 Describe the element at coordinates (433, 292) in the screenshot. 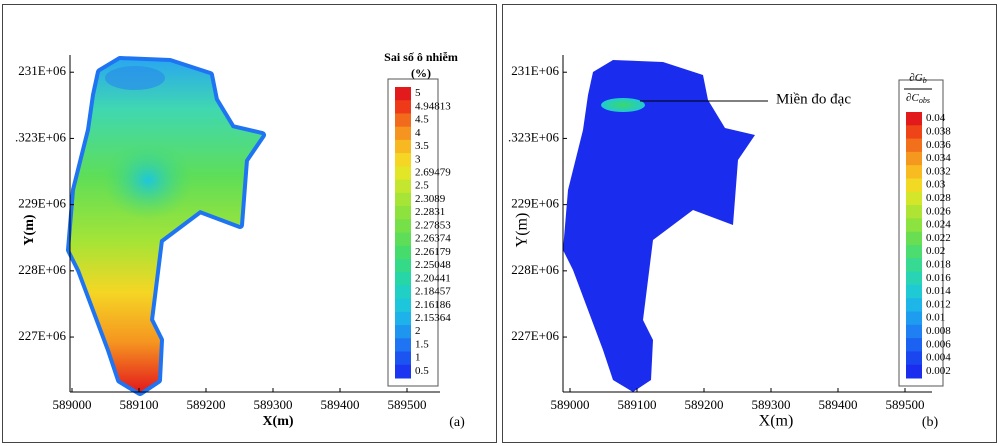

I see `legend-label: 2.18457` at that location.